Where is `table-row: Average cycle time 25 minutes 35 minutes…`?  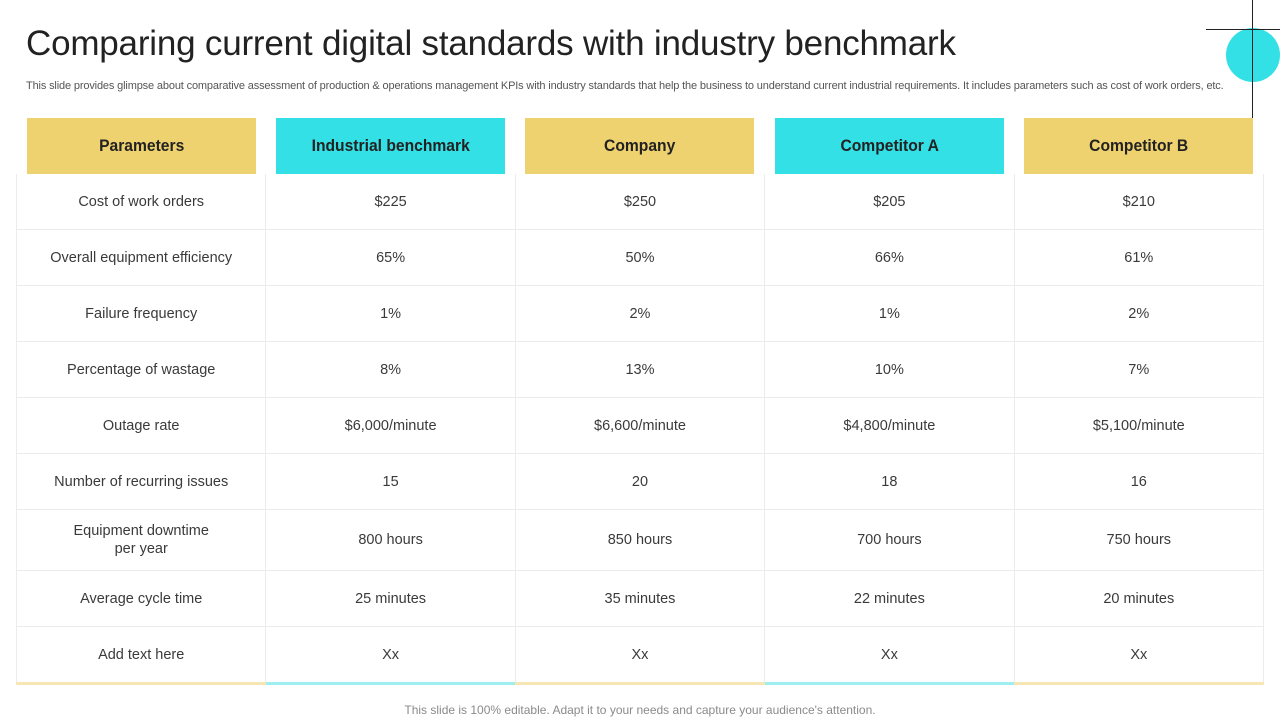 table-row: Average cycle time 25 minutes 35 minutes… is located at coordinates (640, 598).